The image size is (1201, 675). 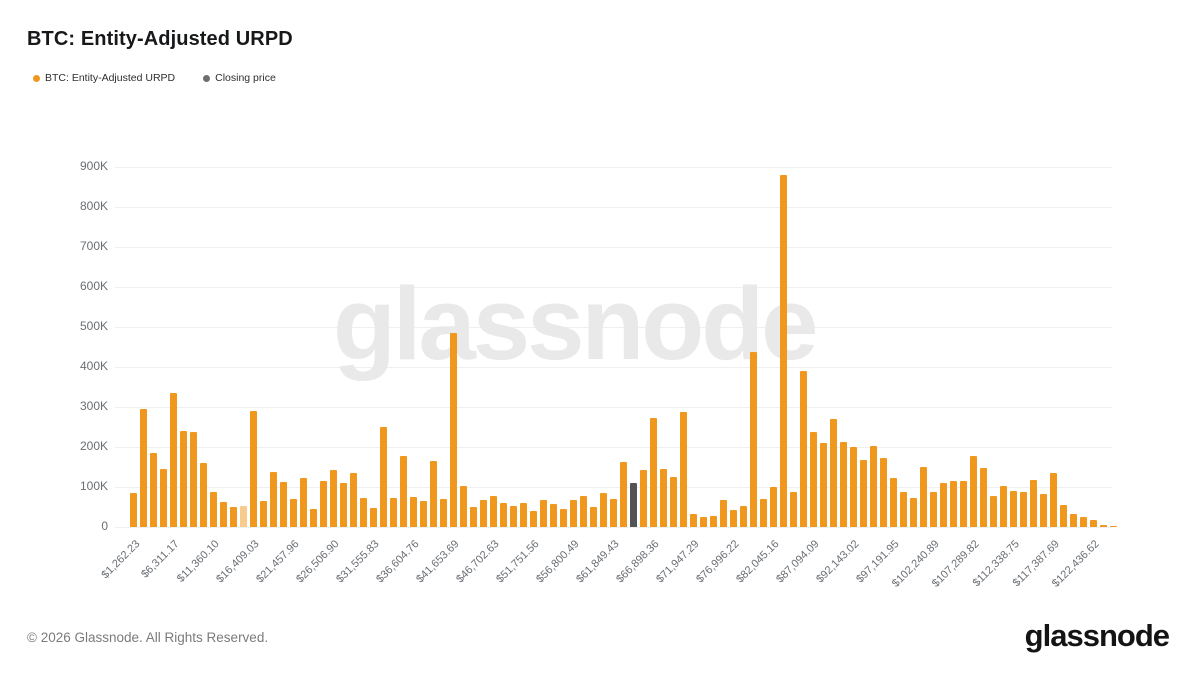 What do you see at coordinates (104, 78) in the screenshot?
I see `legend-item-urpd: BTC: Entity-Adjusted URPD` at bounding box center [104, 78].